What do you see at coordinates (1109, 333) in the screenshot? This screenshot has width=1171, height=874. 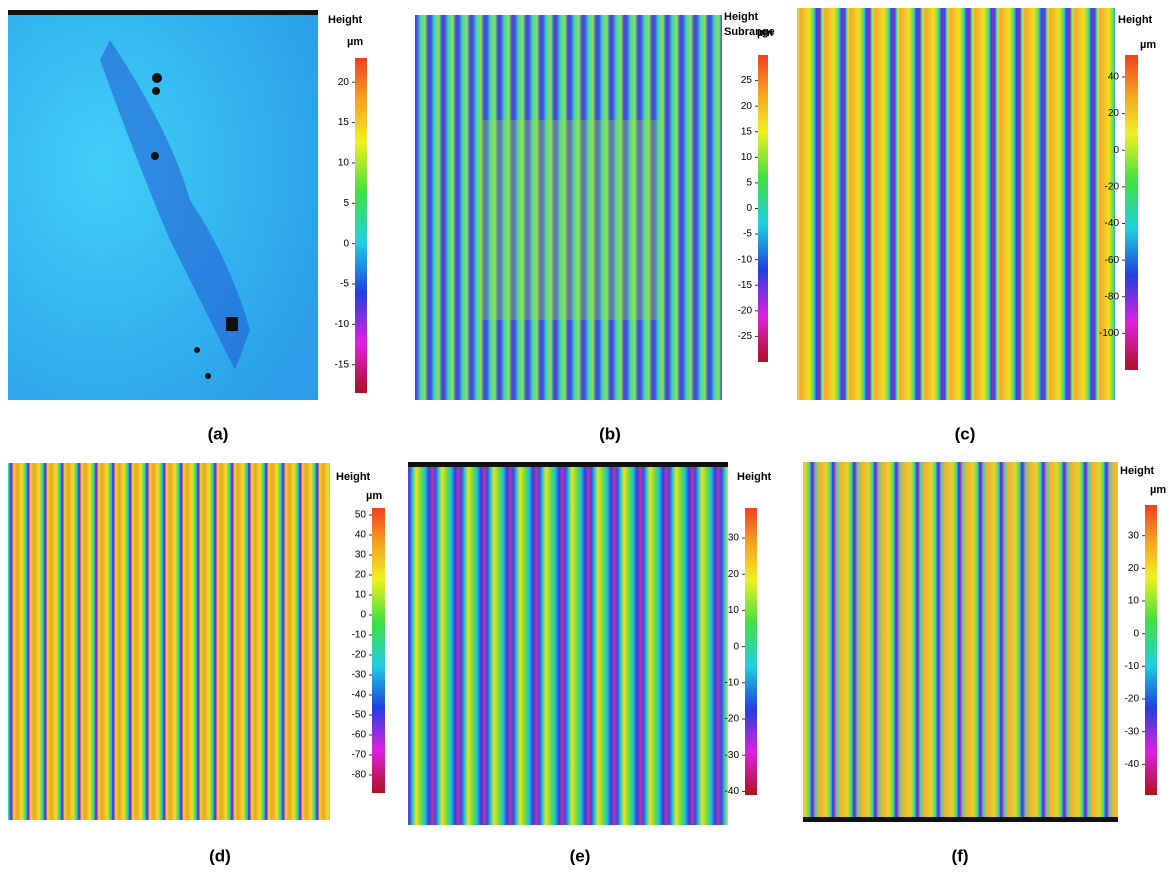 I see `tick-label: -100` at bounding box center [1109, 333].